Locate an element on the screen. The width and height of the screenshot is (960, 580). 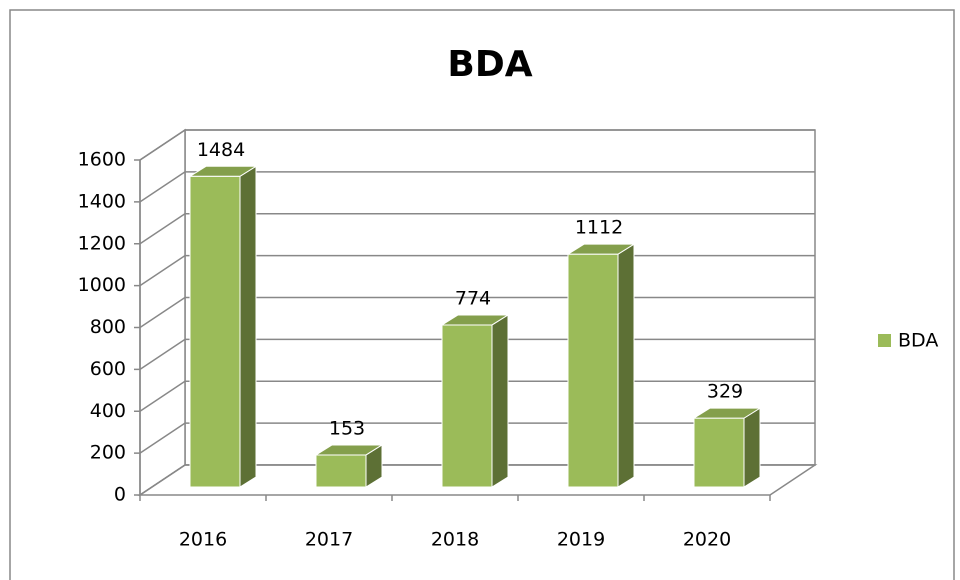
legend-label: BDA is located at coordinates (918, 341).